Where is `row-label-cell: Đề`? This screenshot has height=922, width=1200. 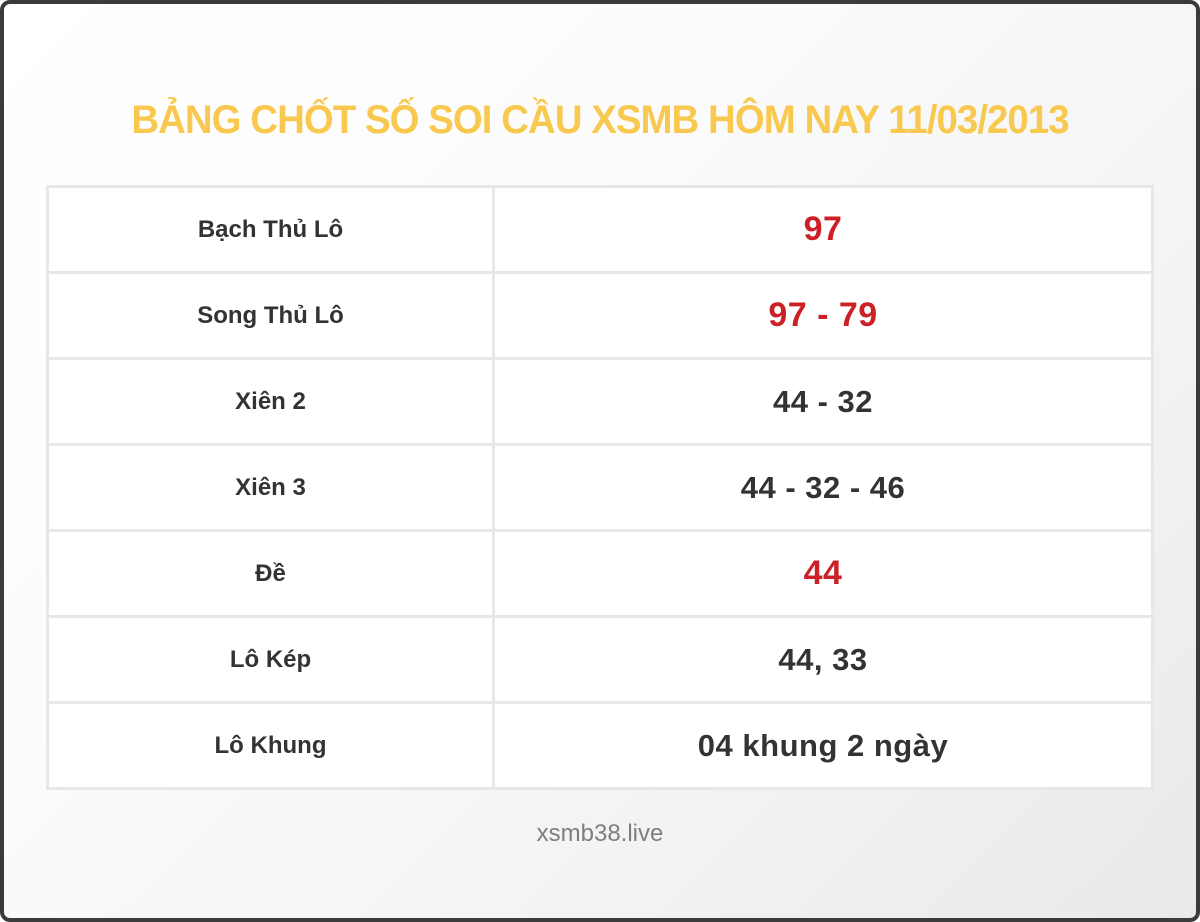
row-label-cell: Đề is located at coordinates (270, 573).